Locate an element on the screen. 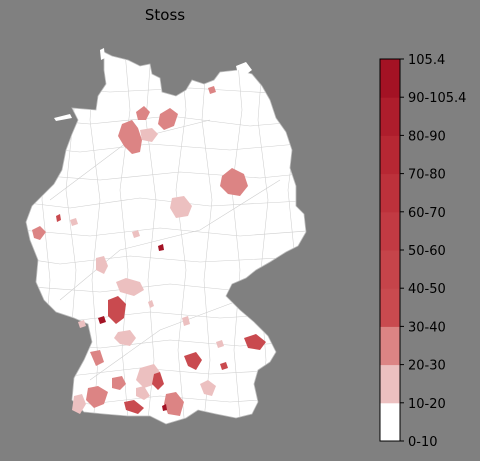 The image size is (480, 461). district-passau is located at coordinates (255, 342).